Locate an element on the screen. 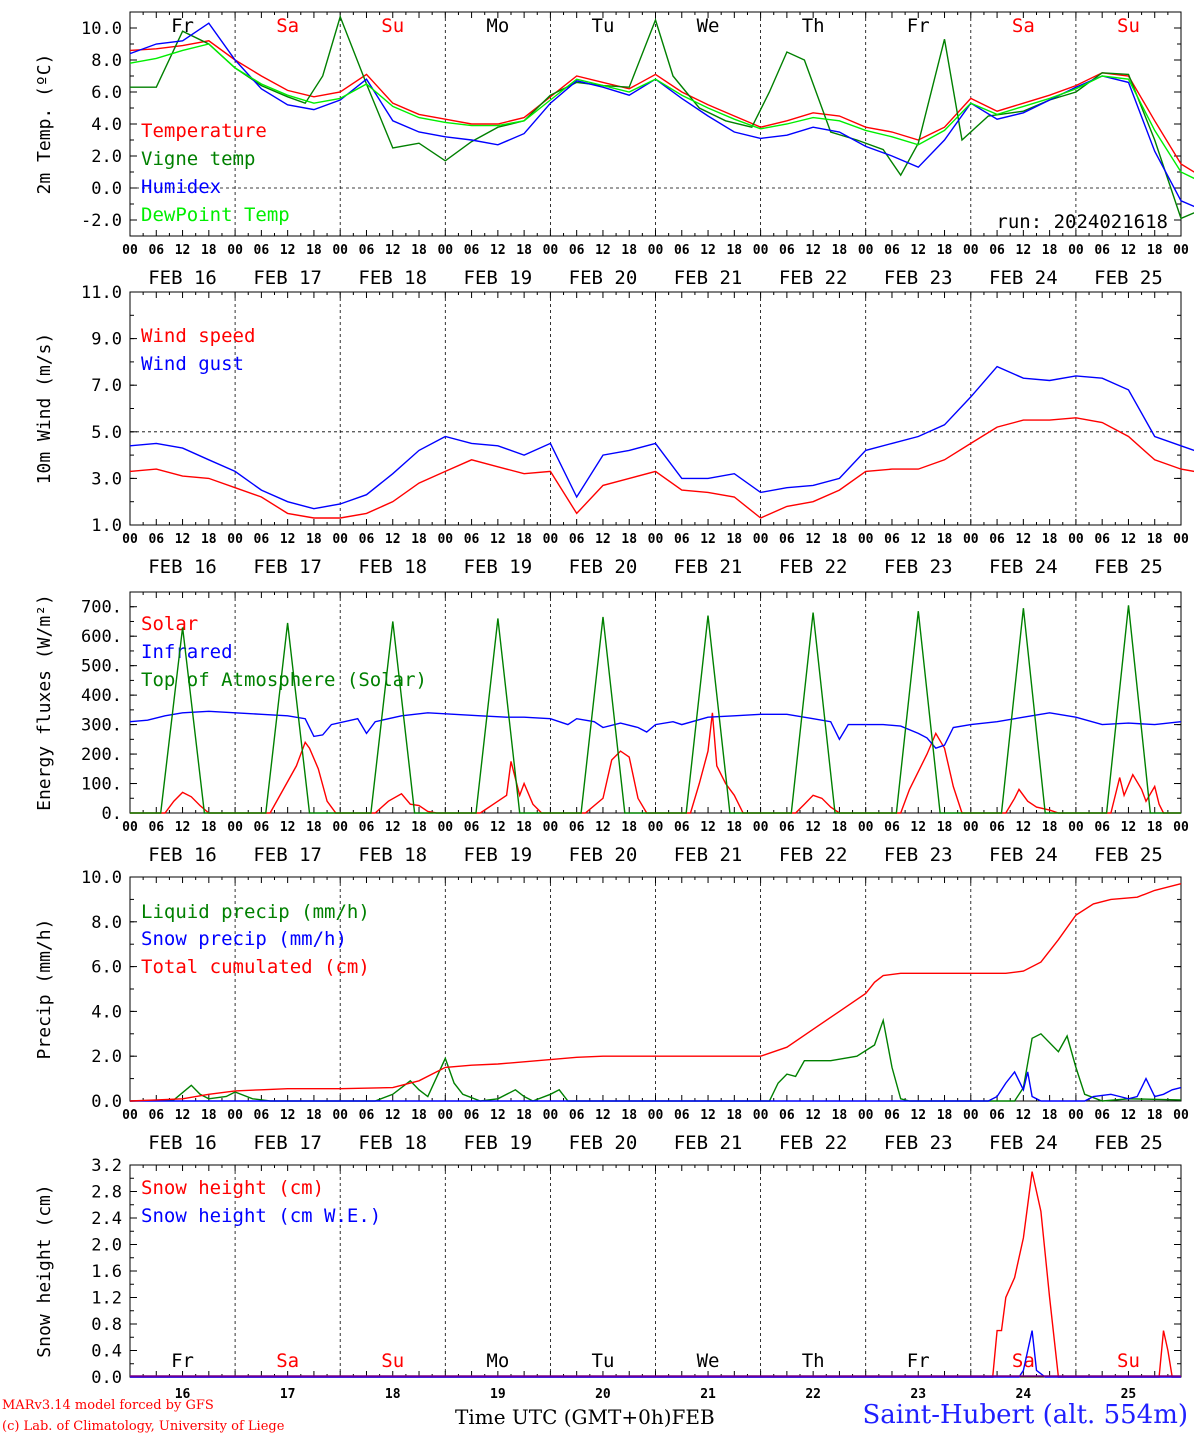  x-date-label: FEB 23 is located at coordinates (918, 278).